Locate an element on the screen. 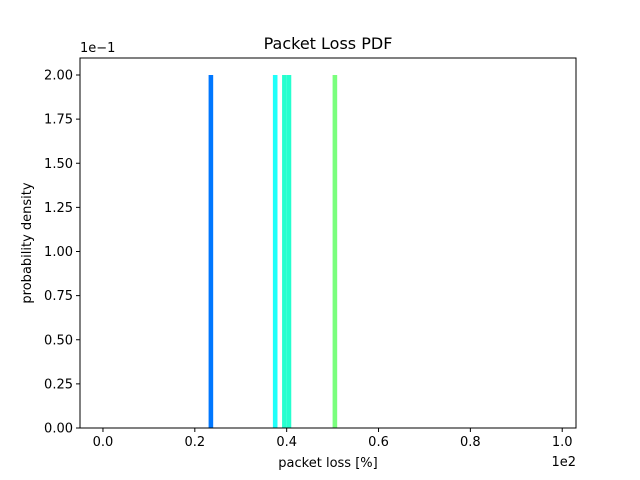 Image resolution: width=640 pixels, height=480 pixels. y-axis-label: probability density is located at coordinates (27, 242).